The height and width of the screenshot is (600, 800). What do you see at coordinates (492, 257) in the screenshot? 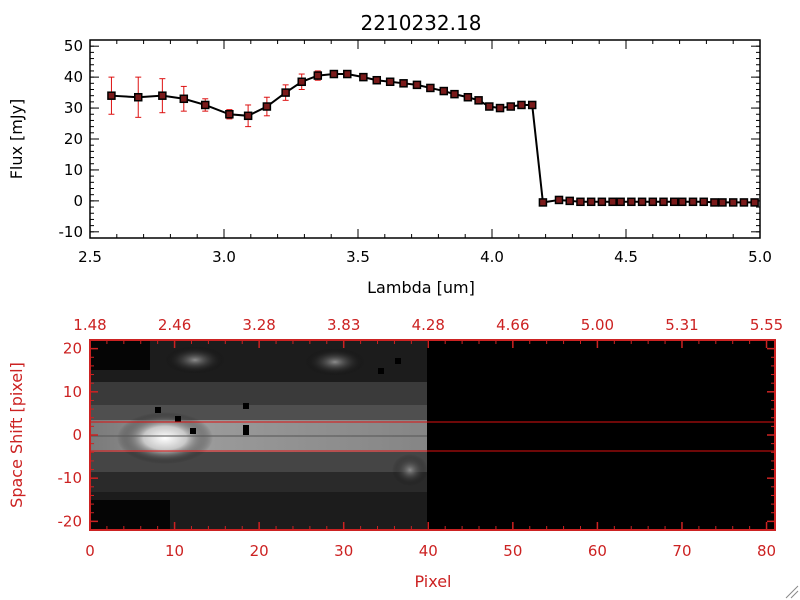
I see `x-tick-label: 4.0` at bounding box center [492, 257].